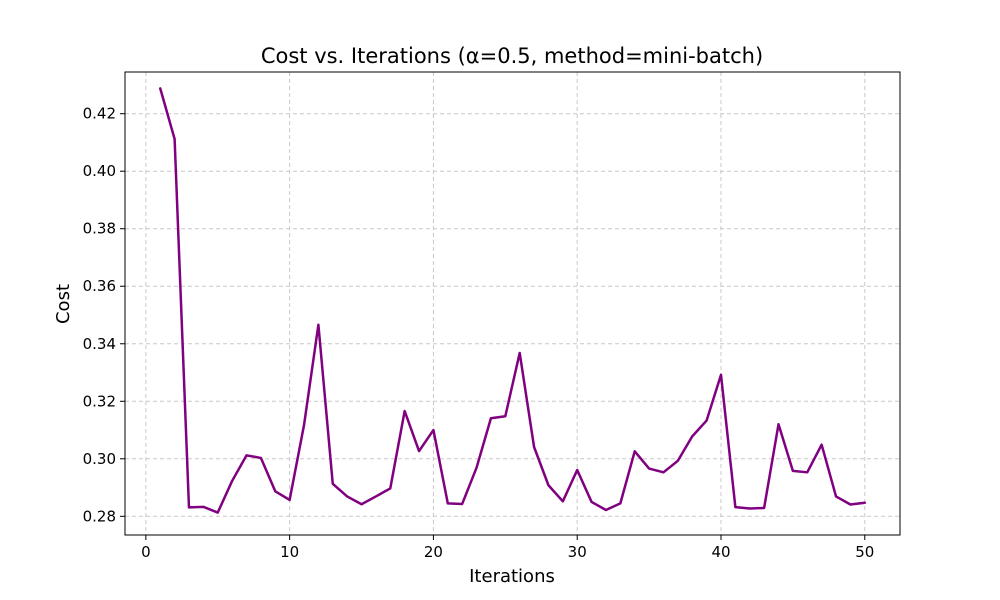  I want to click on x-tick-label: 50, so click(864, 552).